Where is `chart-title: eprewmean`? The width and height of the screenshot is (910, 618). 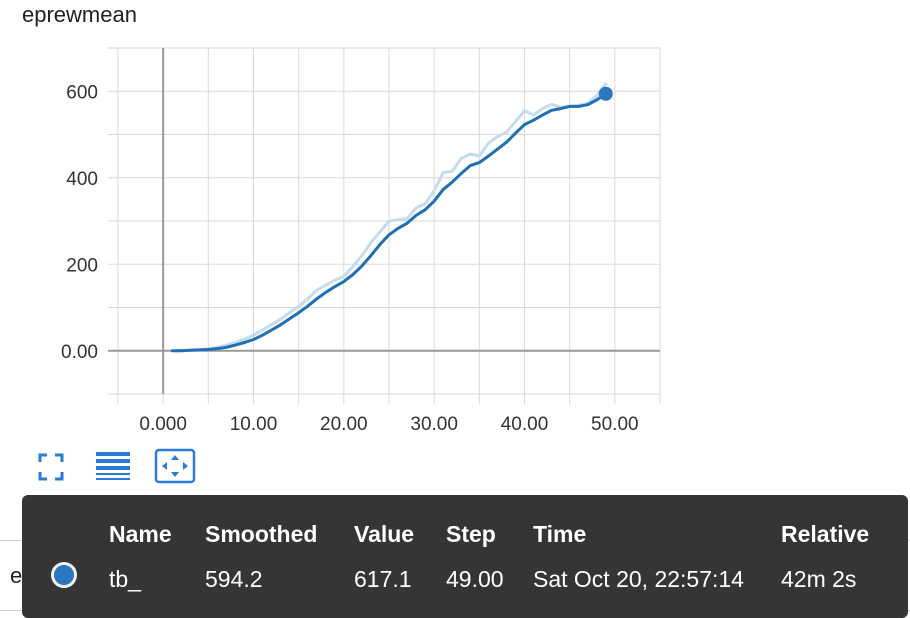 chart-title: eprewmean is located at coordinates (79, 14).